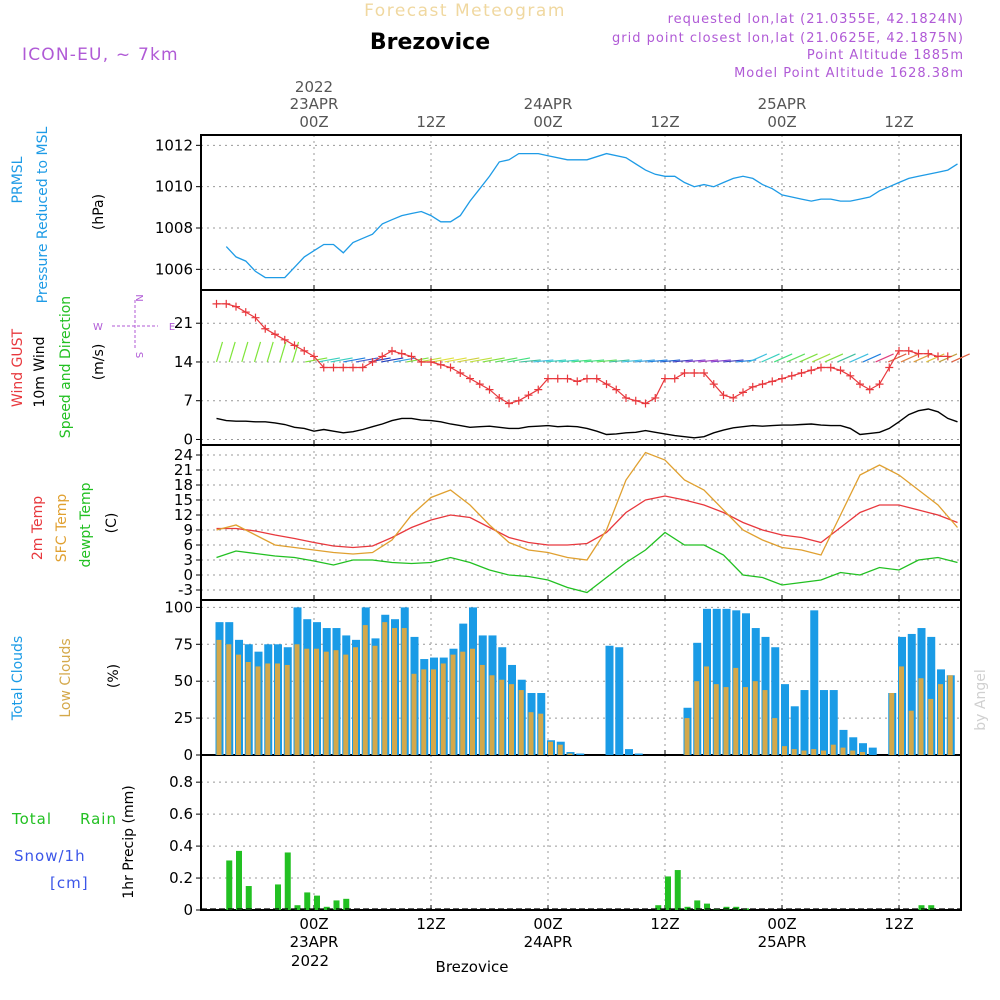  Describe the element at coordinates (181, 846) in the screenshot. I see `y-tick-label: 0.4` at that location.